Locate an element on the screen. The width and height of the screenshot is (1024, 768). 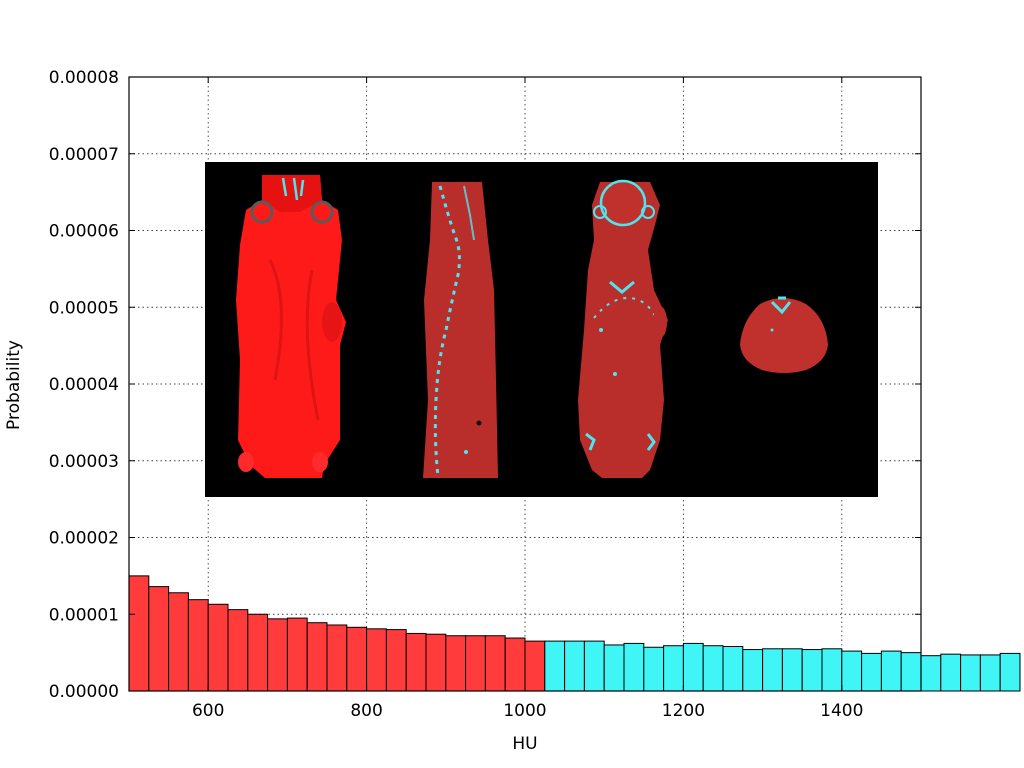
x-axis-label: HU is located at coordinates (524, 744).